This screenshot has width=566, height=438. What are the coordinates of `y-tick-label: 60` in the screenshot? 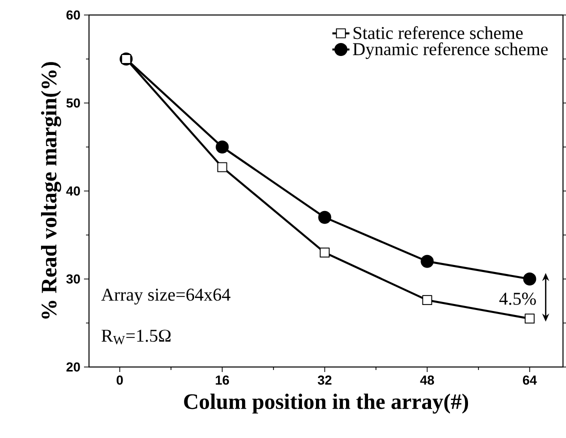 It's located at (73, 15).